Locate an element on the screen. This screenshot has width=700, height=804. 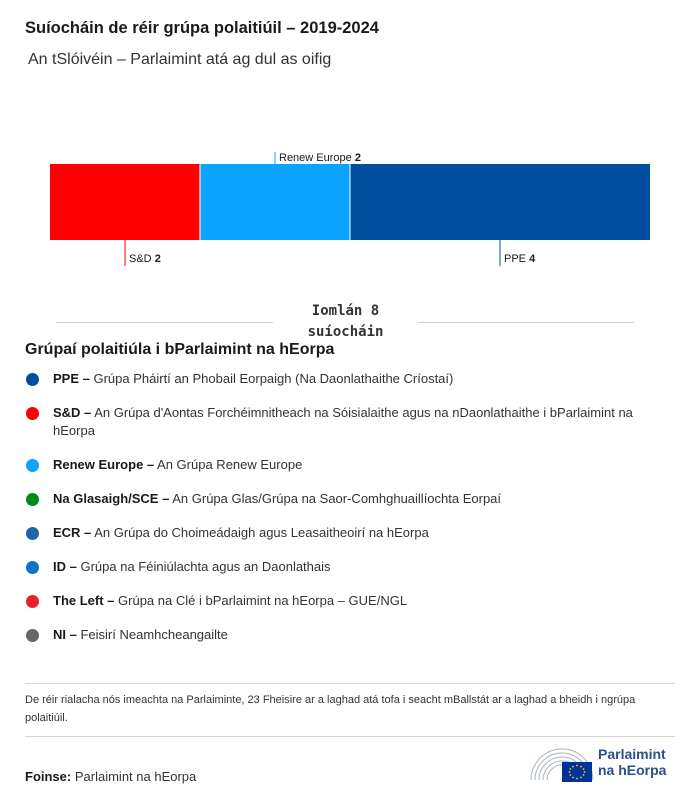
source-label: Foinse: is located at coordinates (48, 776).